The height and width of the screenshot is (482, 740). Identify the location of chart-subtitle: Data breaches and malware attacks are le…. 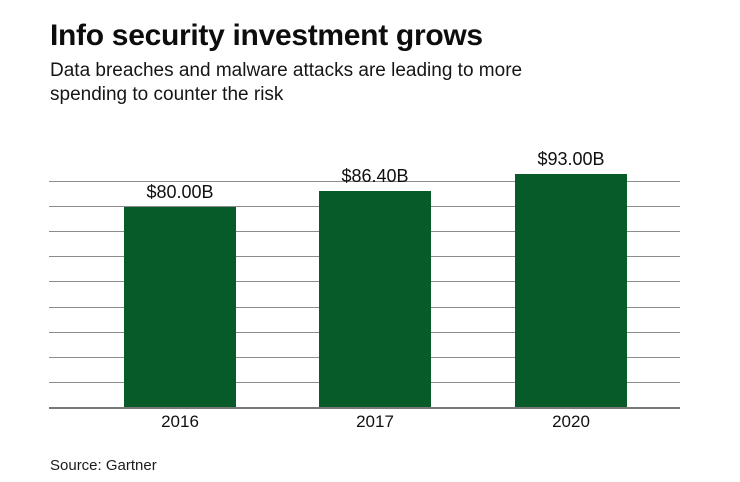
(286, 83).